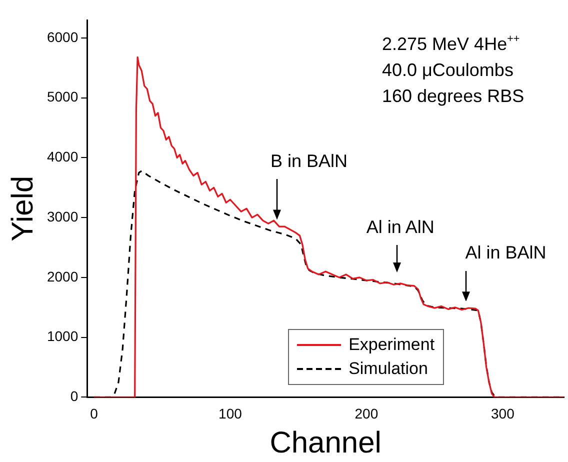 This screenshot has width=568, height=462. What do you see at coordinates (326, 443) in the screenshot?
I see `x-axis-title: Channel` at bounding box center [326, 443].